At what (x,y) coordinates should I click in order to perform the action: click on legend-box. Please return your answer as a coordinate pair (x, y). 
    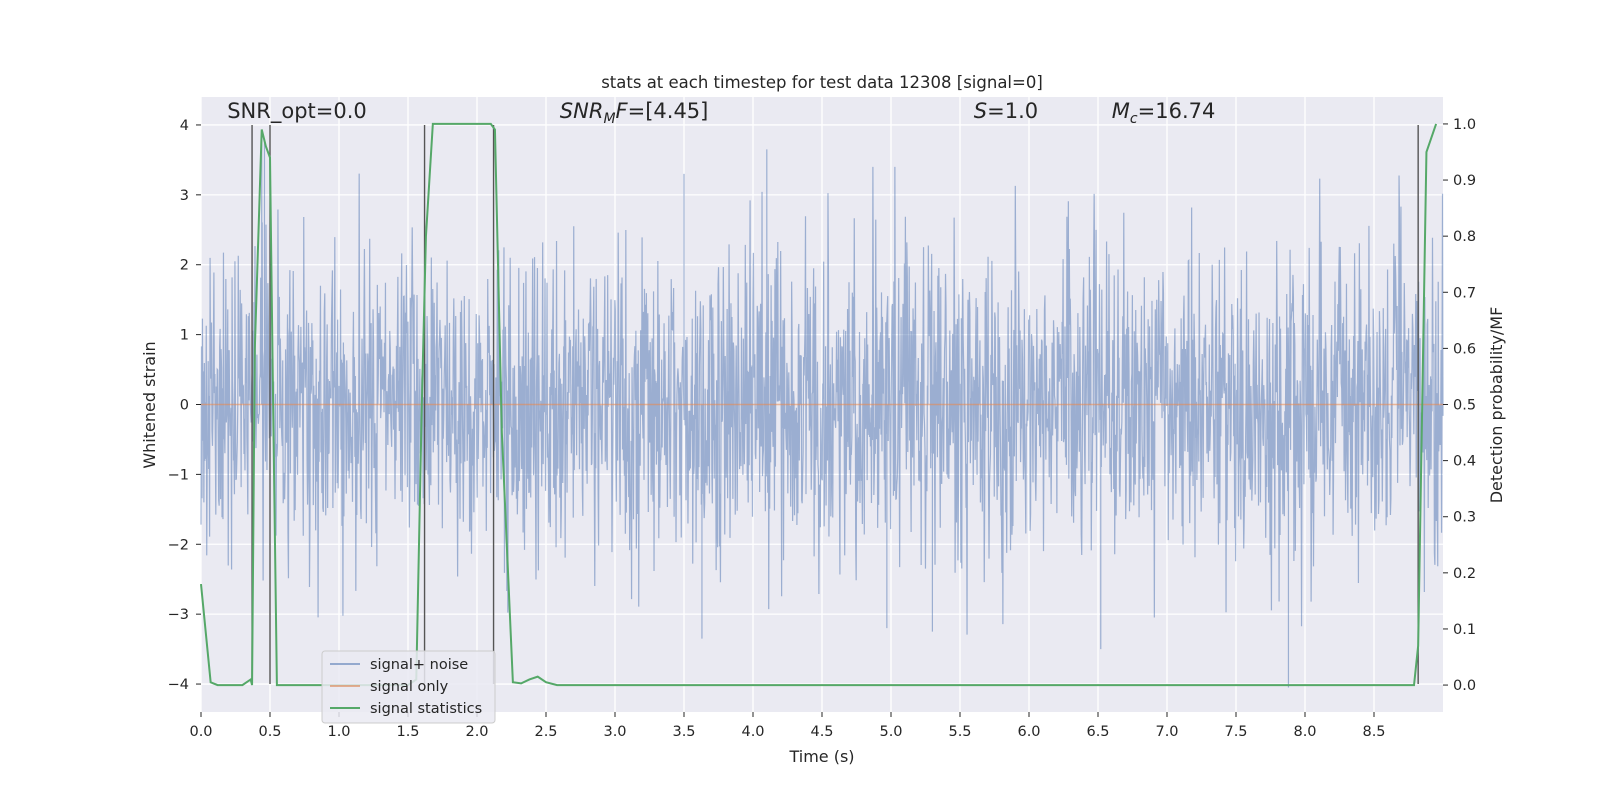
    Looking at the image, I should click on (408, 687).